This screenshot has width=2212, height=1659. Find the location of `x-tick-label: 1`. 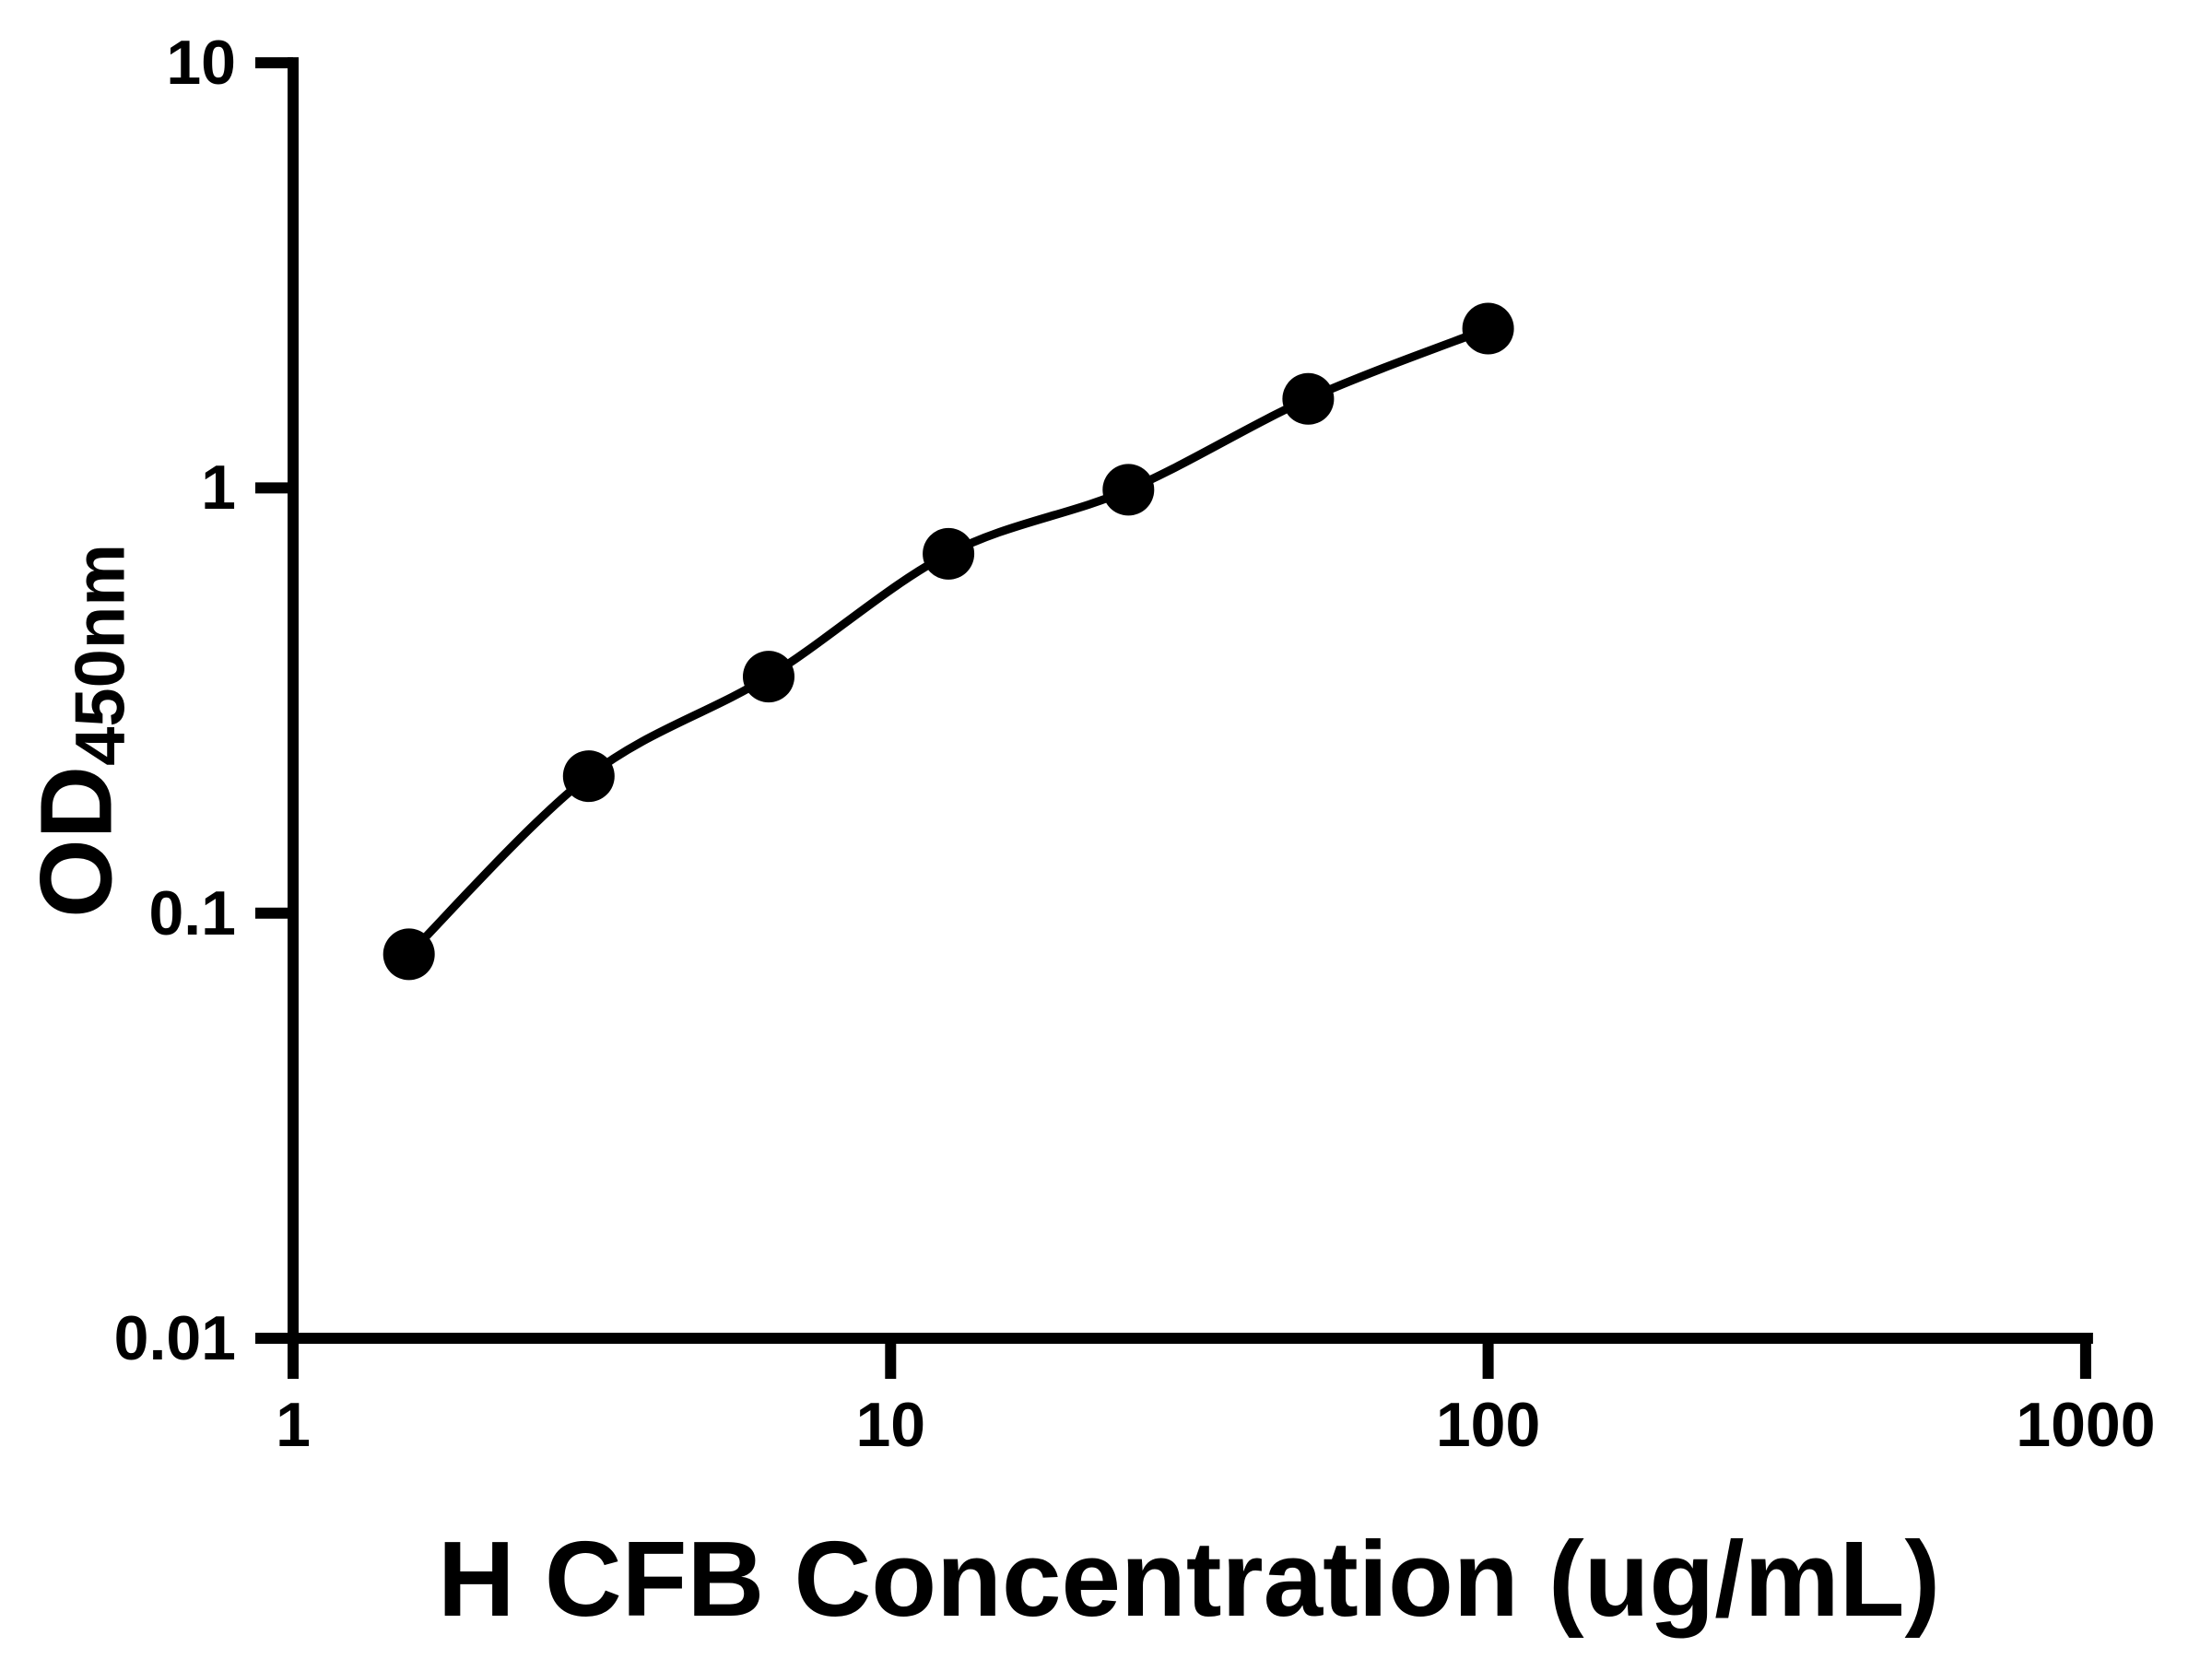

x-tick-label: 1 is located at coordinates (293, 1425).